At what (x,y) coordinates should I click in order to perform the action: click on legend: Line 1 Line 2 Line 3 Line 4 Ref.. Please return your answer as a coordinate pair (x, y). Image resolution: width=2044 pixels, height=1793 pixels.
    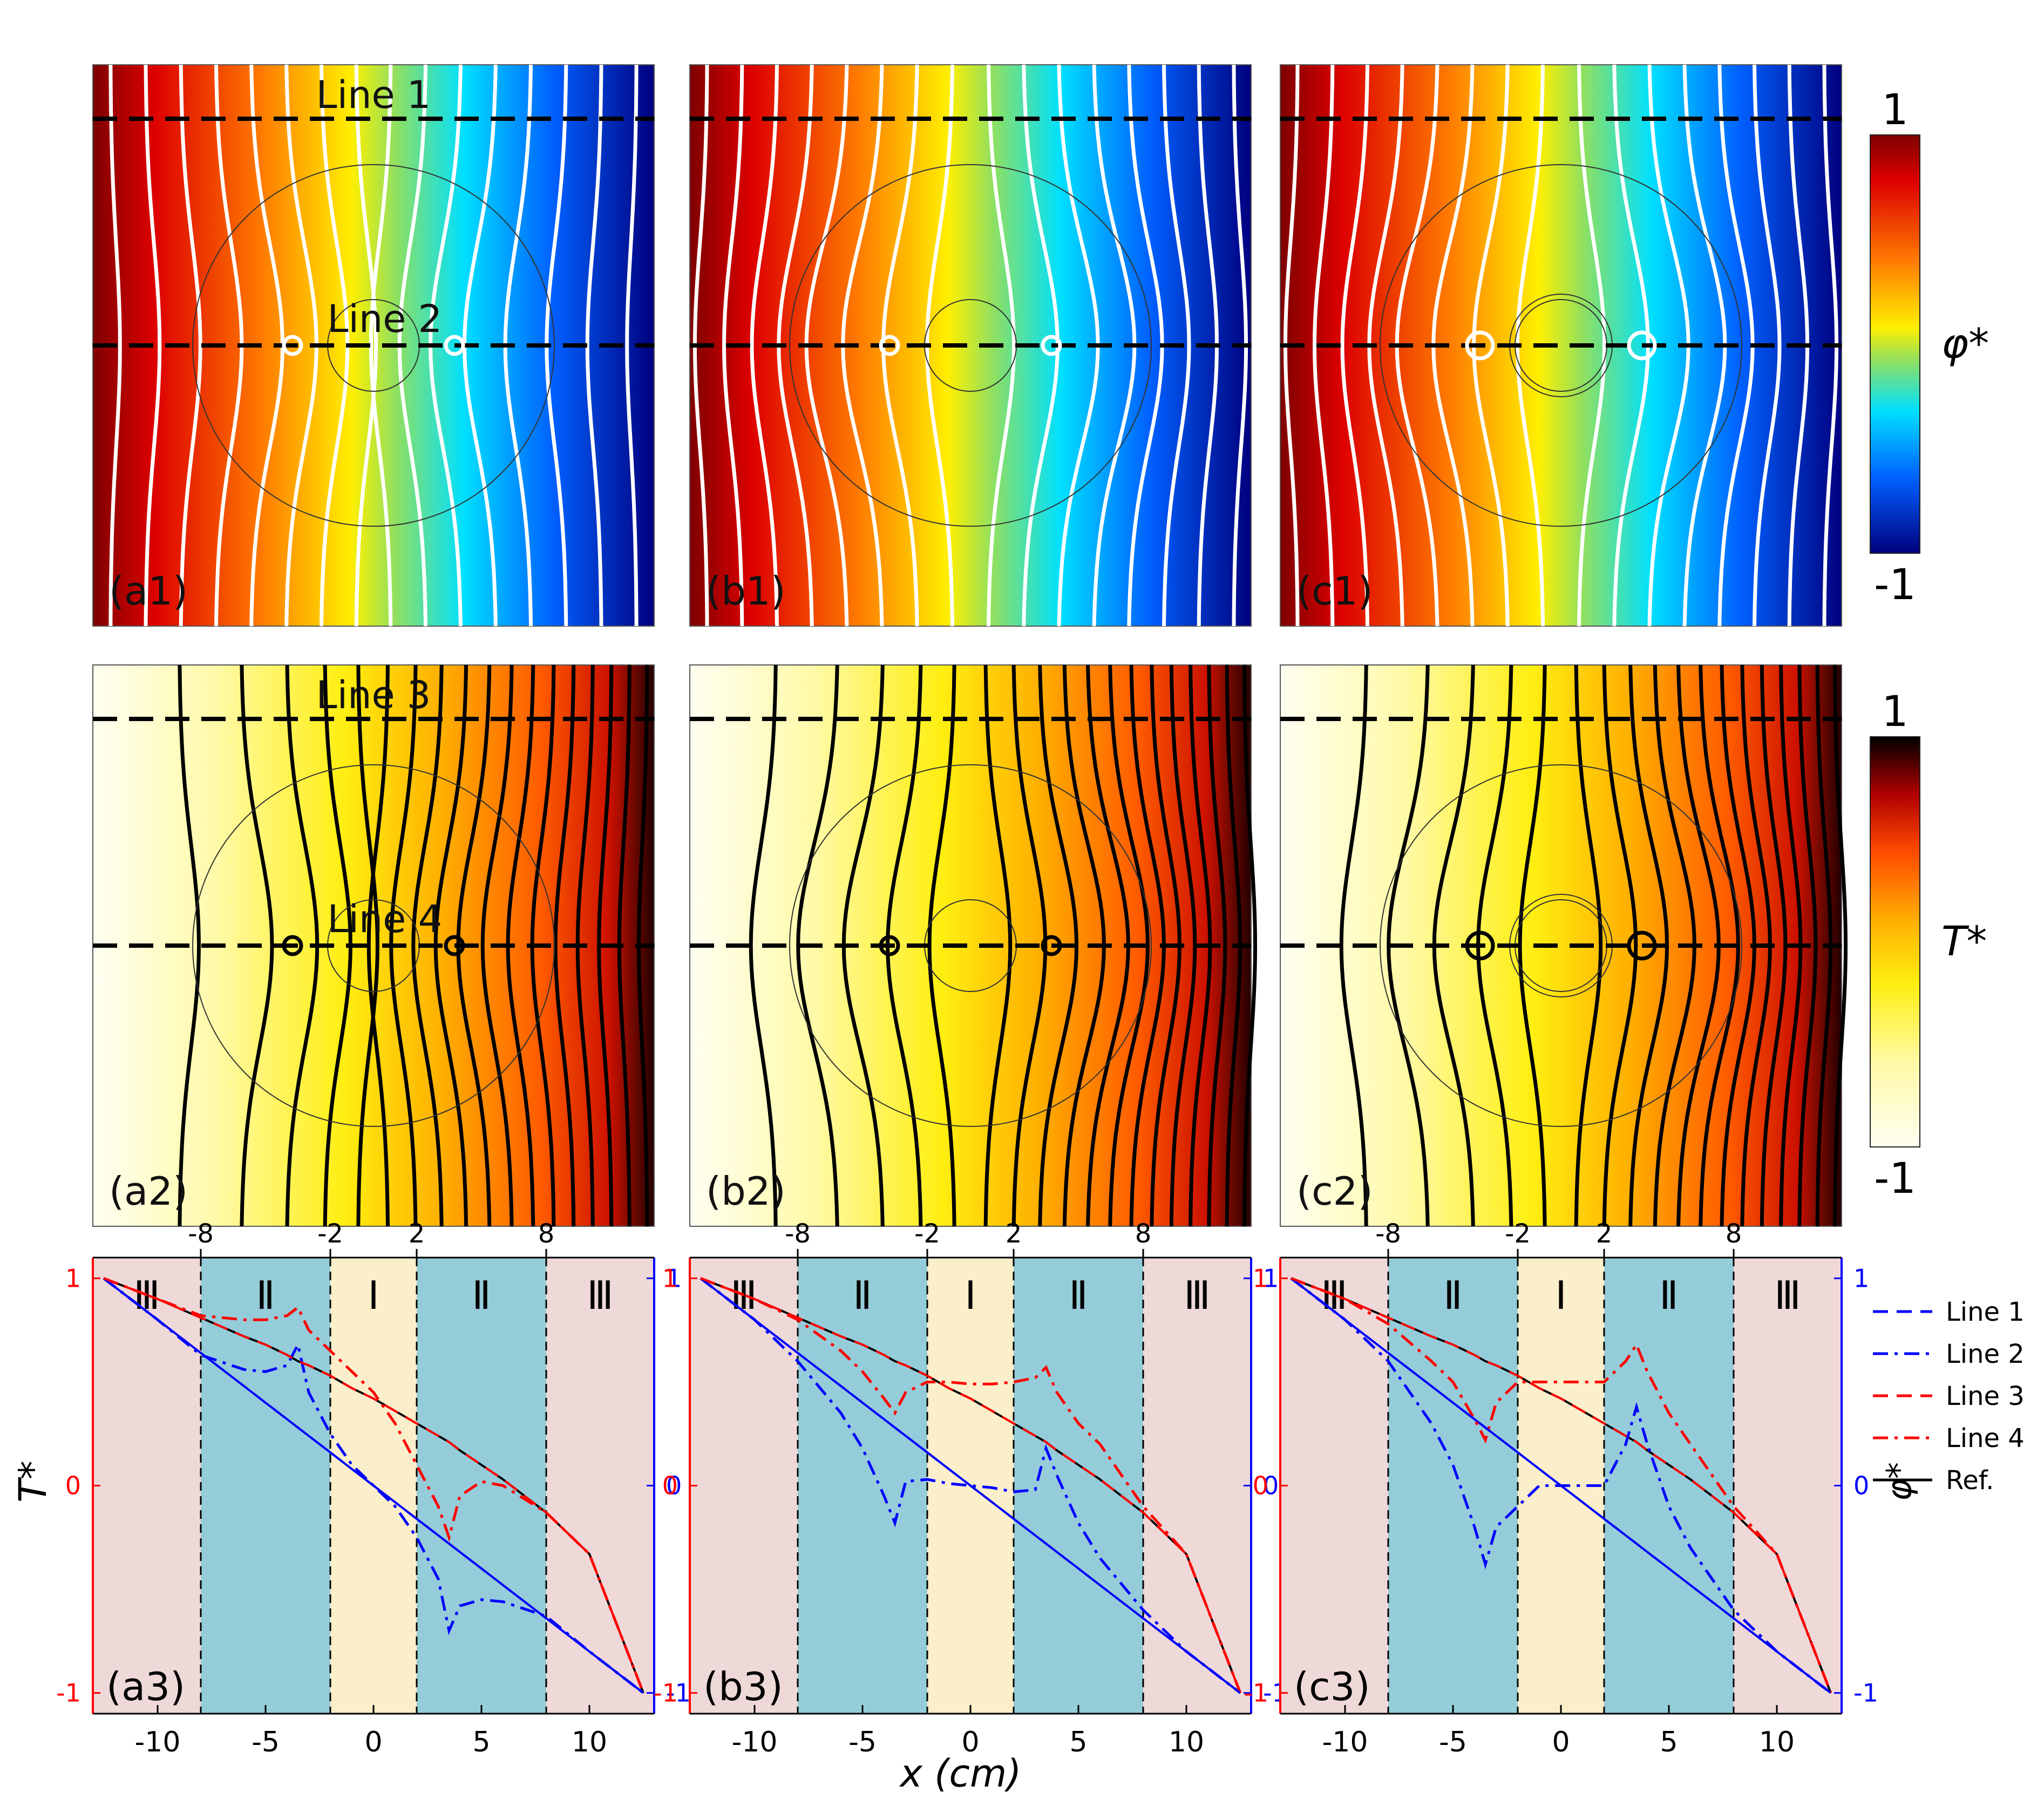
    Looking at the image, I should click on (1949, 1396).